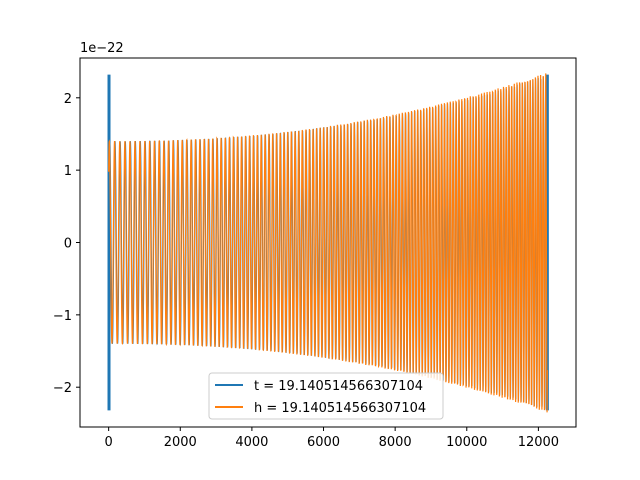 The width and height of the screenshot is (640, 480). Describe the element at coordinates (466, 442) in the screenshot. I see `x-tick-label: 10000` at that location.